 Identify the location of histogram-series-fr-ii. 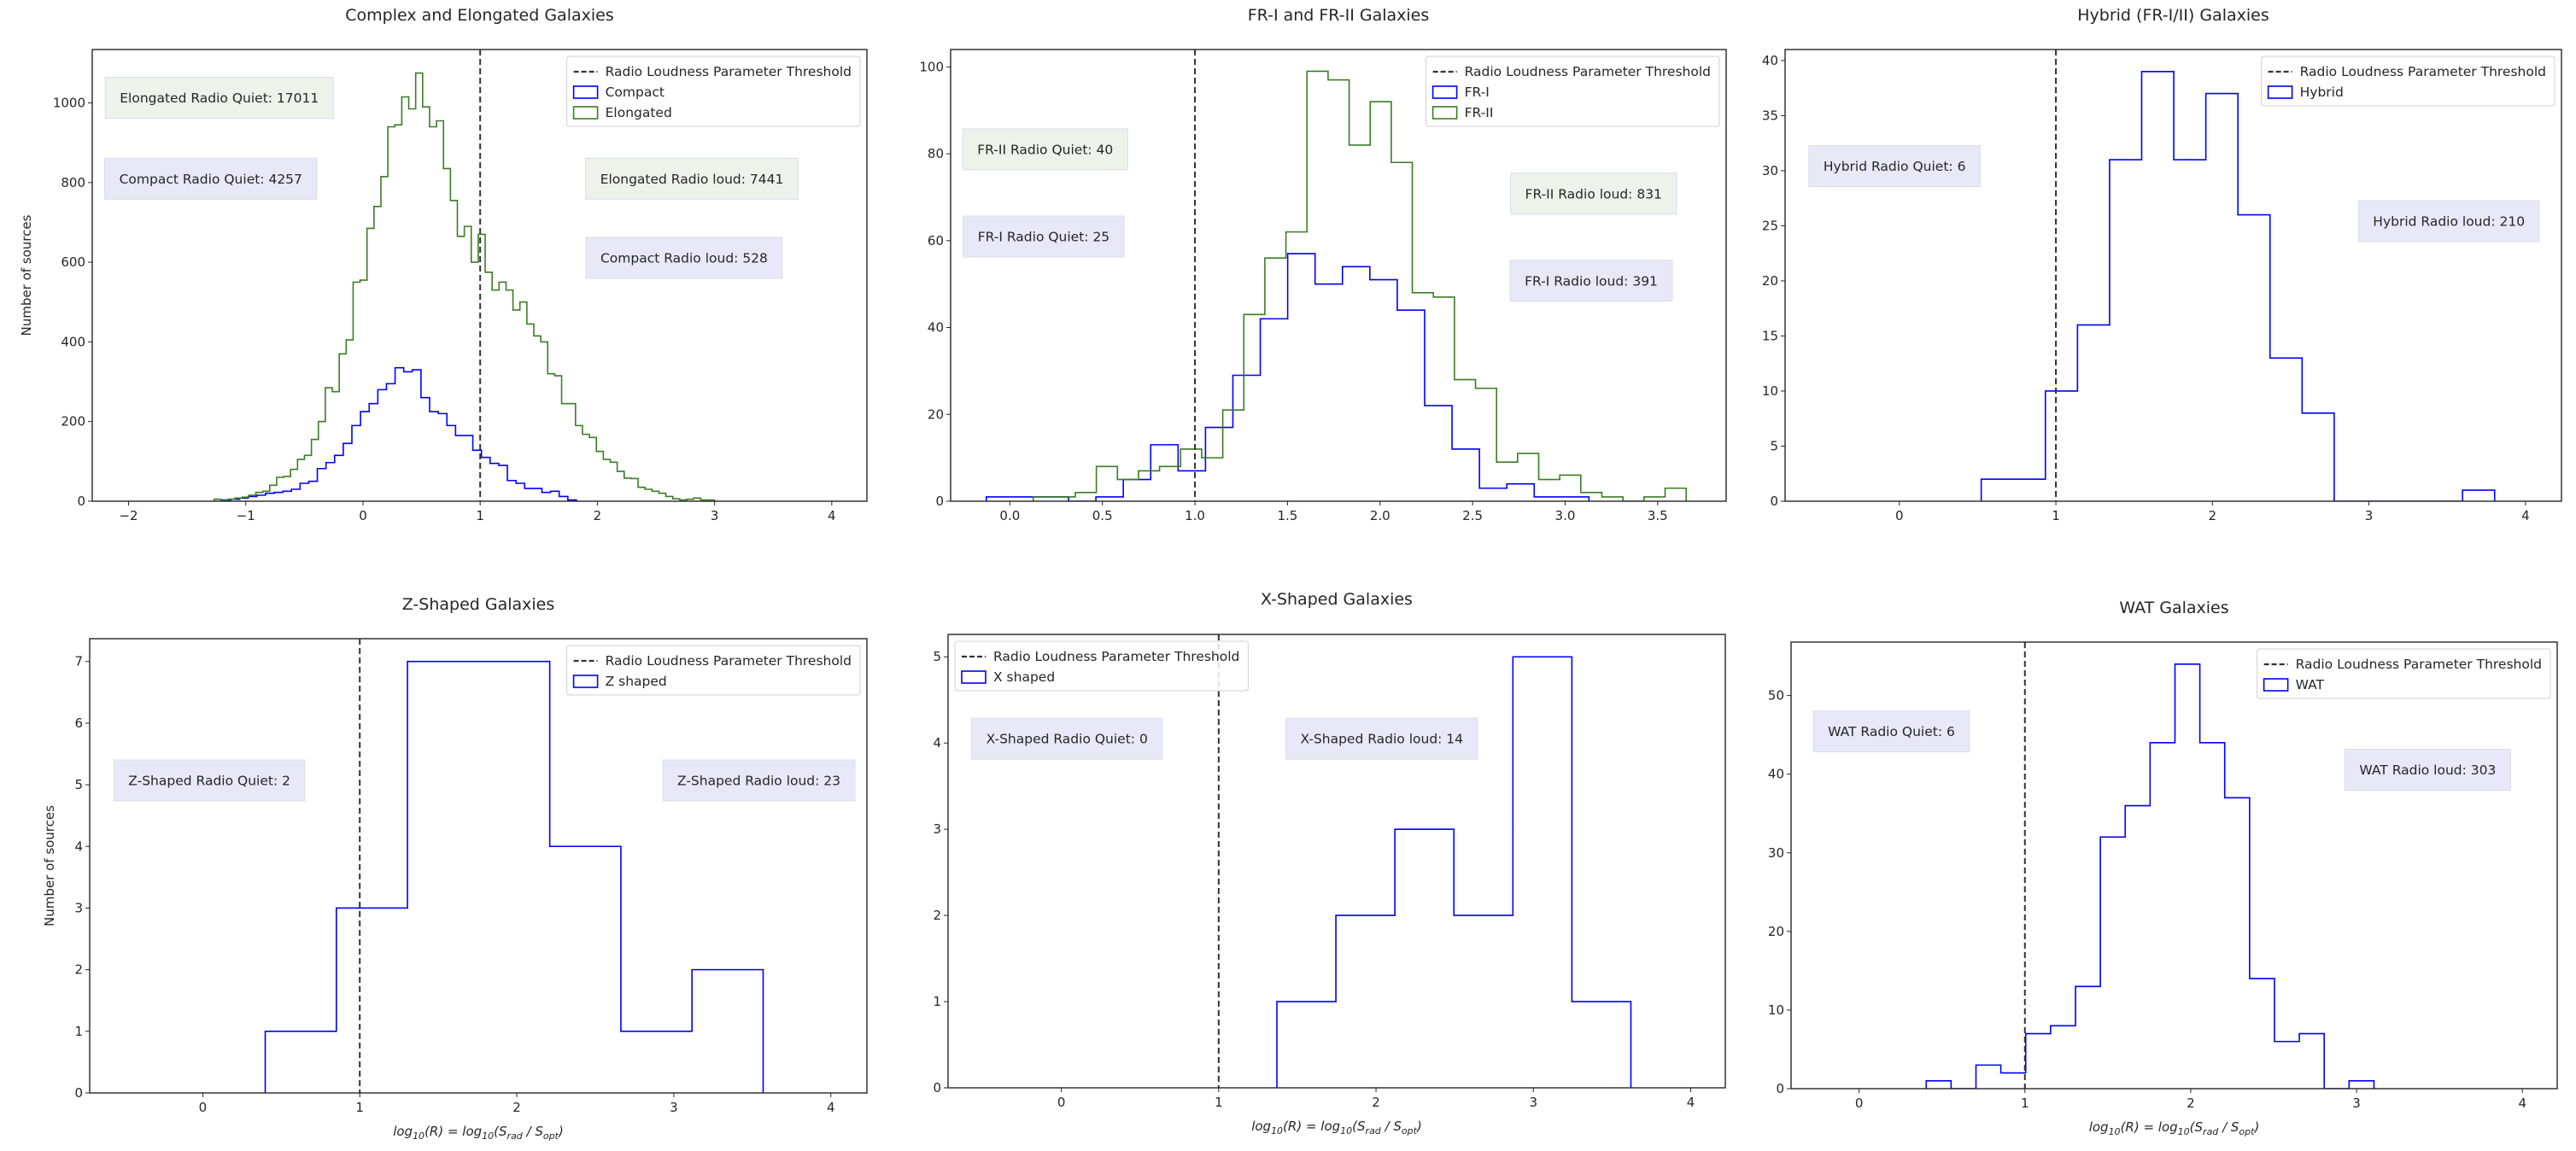
(1359, 286).